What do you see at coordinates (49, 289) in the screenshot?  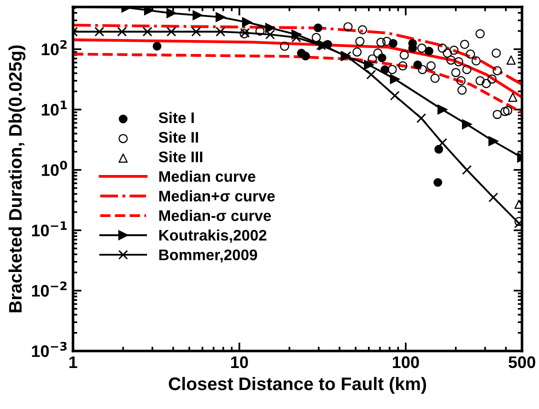 I see `y-tick-label: 10$^{−2}$` at bounding box center [49, 289].